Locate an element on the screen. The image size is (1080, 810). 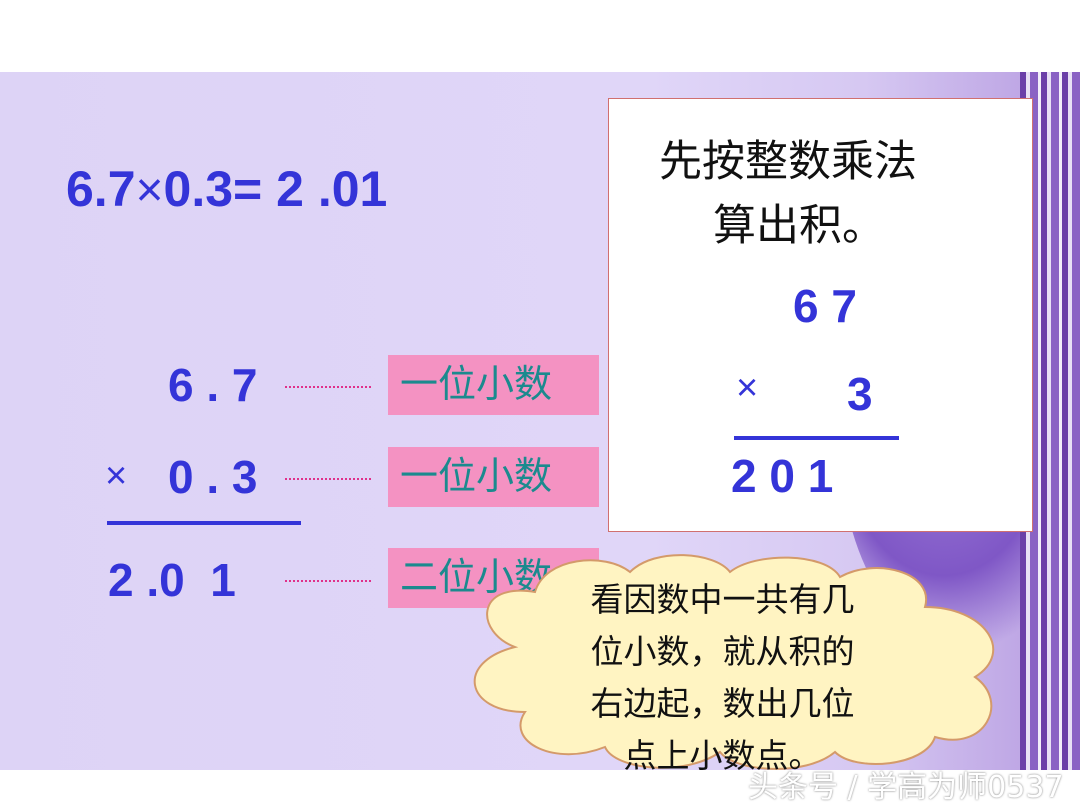
box-times: × is located at coordinates (747, 388).